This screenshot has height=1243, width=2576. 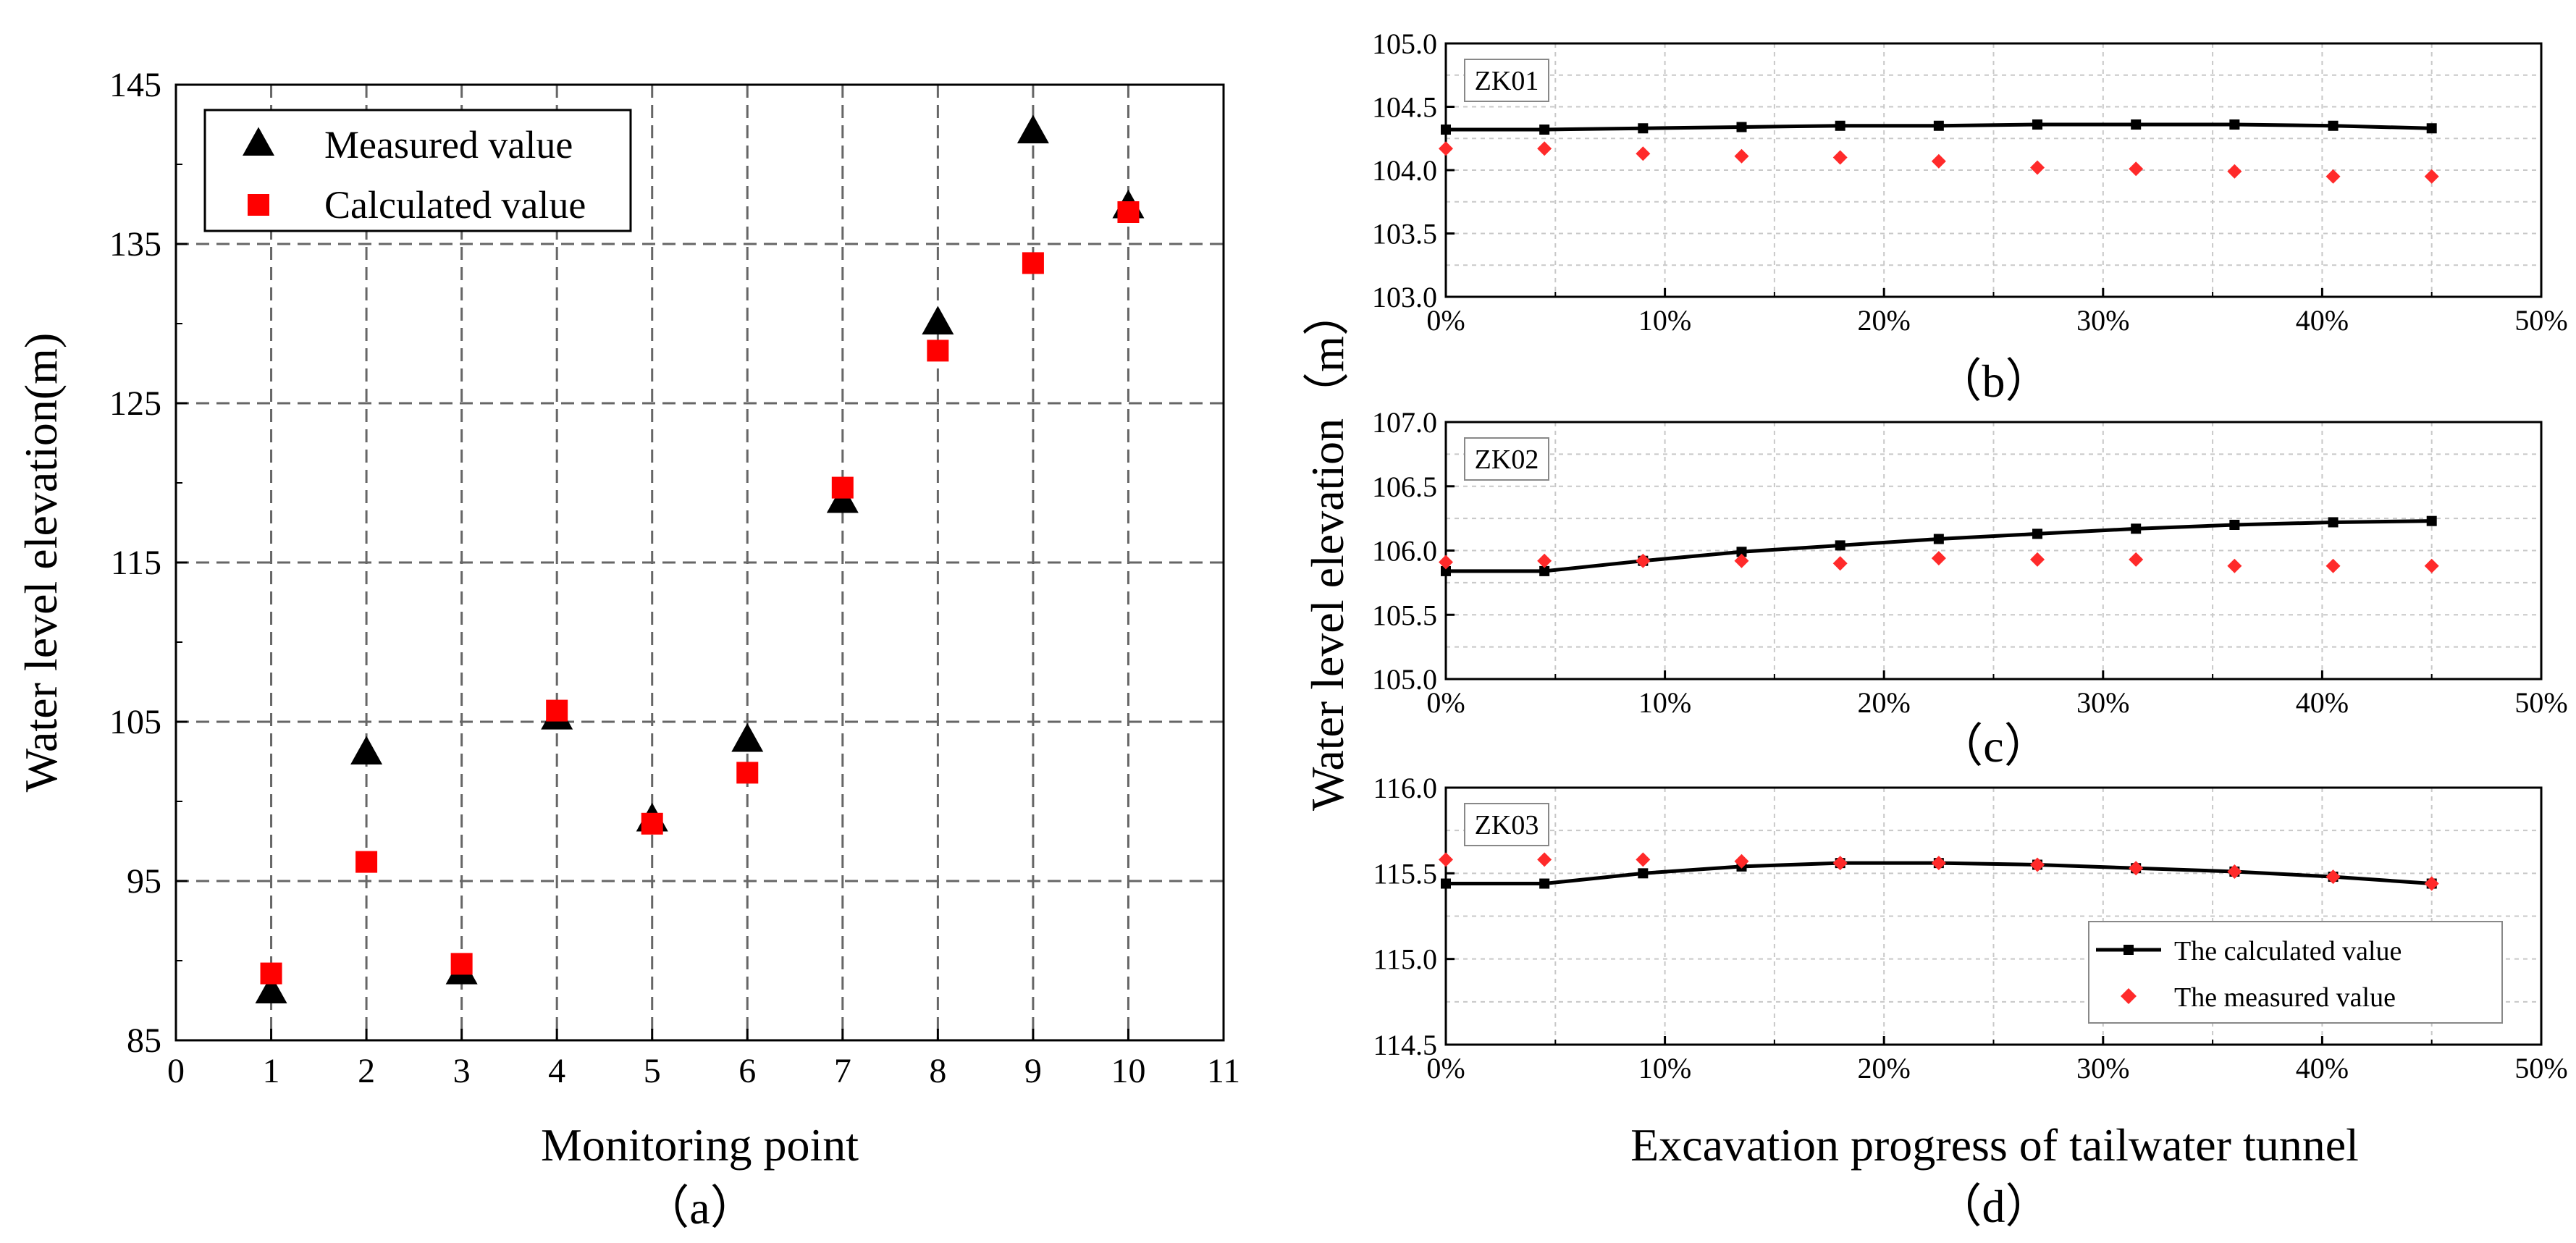 I want to click on y-tick-label-d: 115.0, so click(x=1405, y=959).